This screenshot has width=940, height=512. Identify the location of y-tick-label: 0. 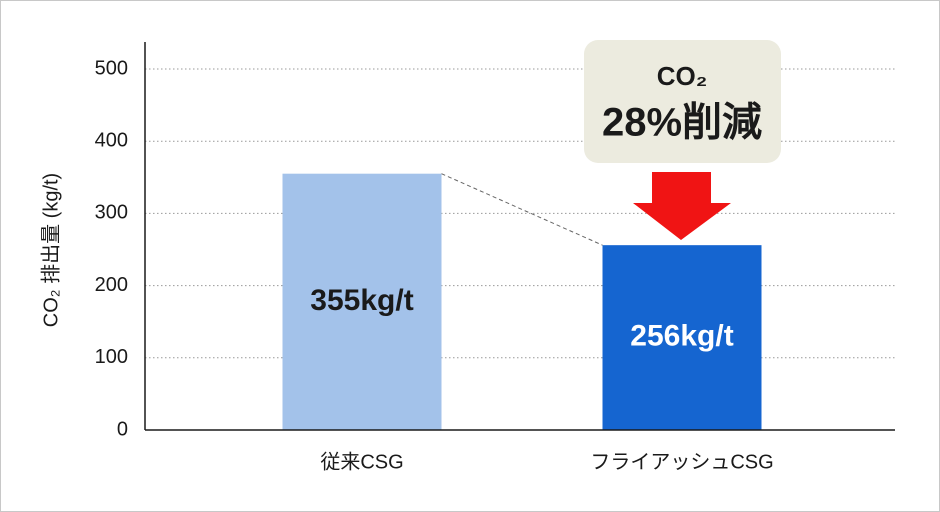
(122, 429).